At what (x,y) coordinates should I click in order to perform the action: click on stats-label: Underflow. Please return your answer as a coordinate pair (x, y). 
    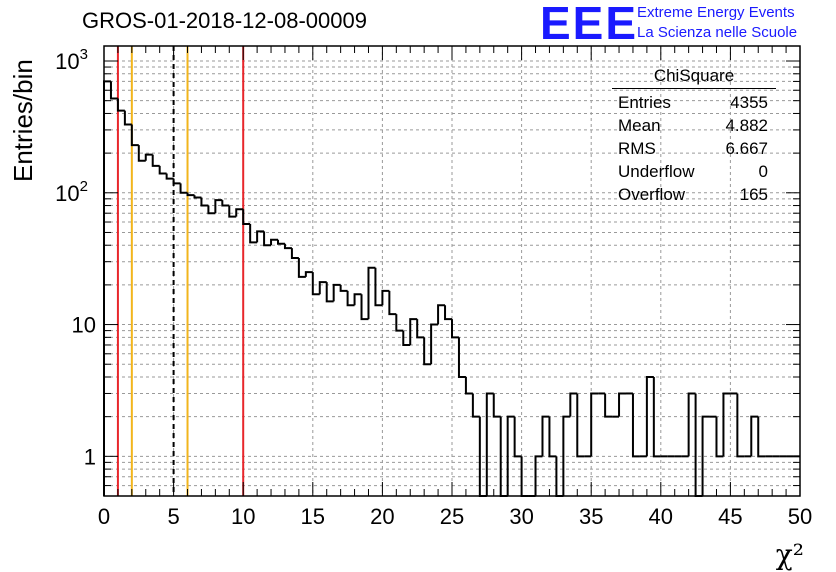
    Looking at the image, I should click on (656, 171).